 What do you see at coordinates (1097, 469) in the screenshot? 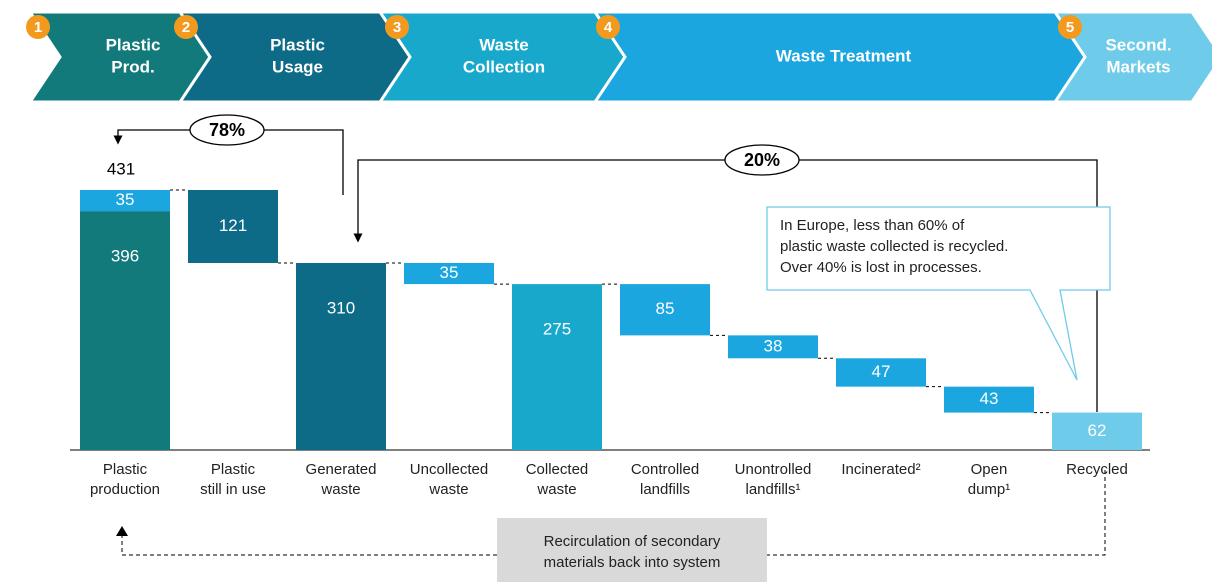
I see `x-tick-label: Recycled` at bounding box center [1097, 469].